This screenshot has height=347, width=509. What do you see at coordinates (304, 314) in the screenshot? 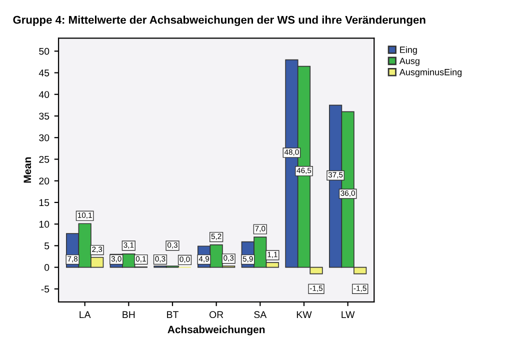
I see `x-tick-label: KW` at bounding box center [304, 314].